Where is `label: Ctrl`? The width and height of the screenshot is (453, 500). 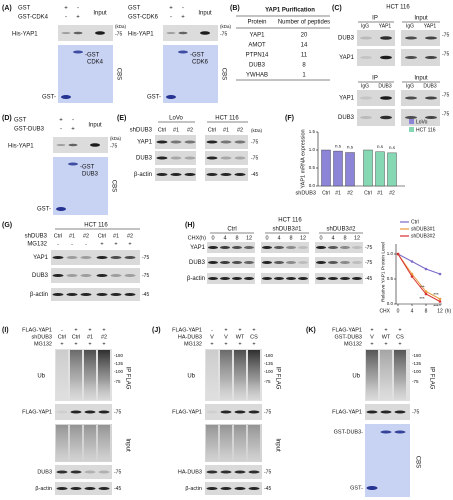
label: Ctrl is located at coordinates (58, 236).